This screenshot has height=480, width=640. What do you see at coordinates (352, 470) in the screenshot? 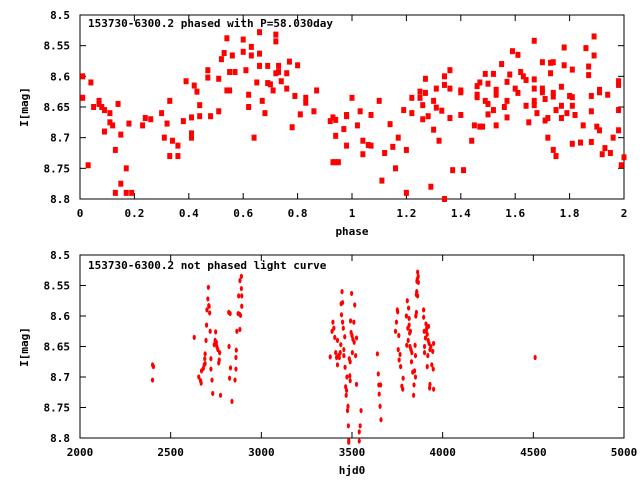
I see `x-axis-label: hjd0` at bounding box center [352, 470].